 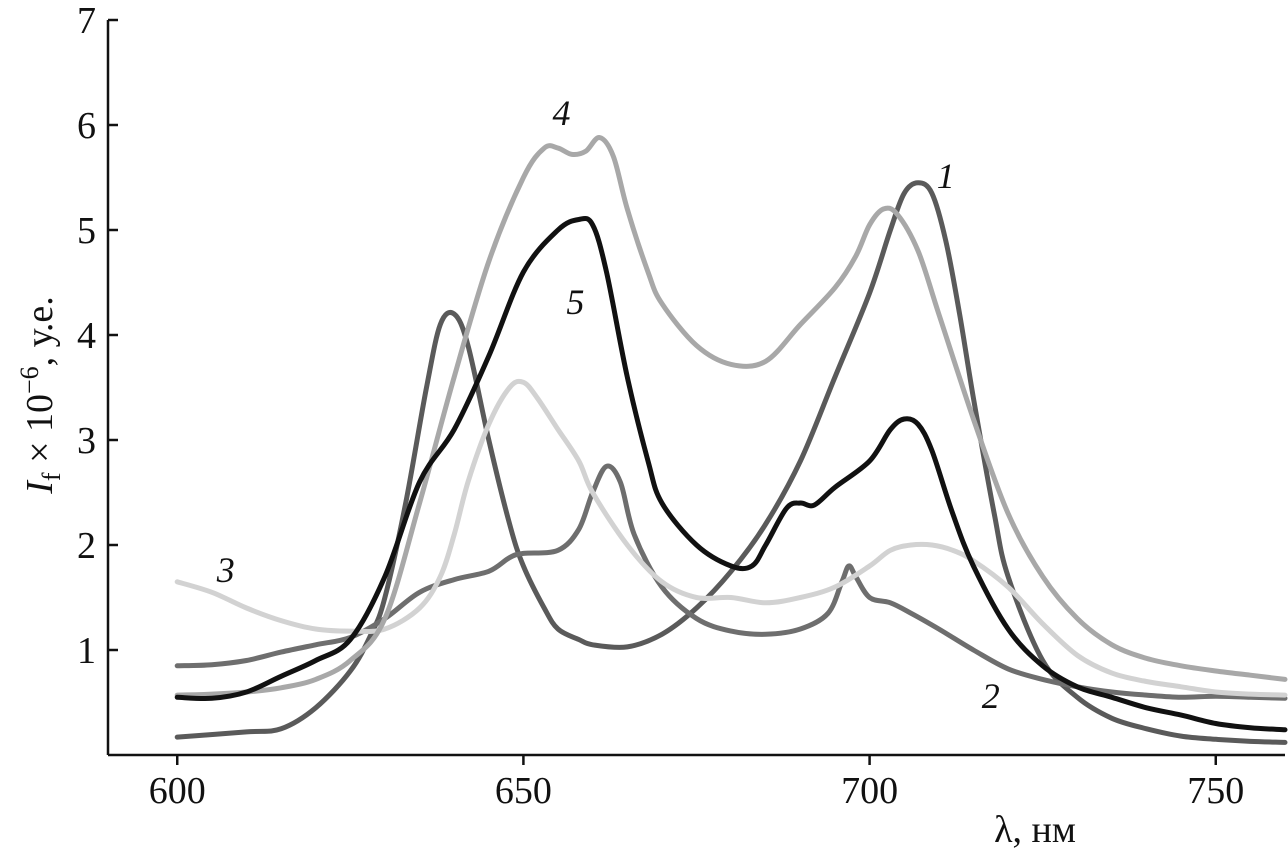 I want to click on y-tick-label: 7, so click(x=86, y=21).